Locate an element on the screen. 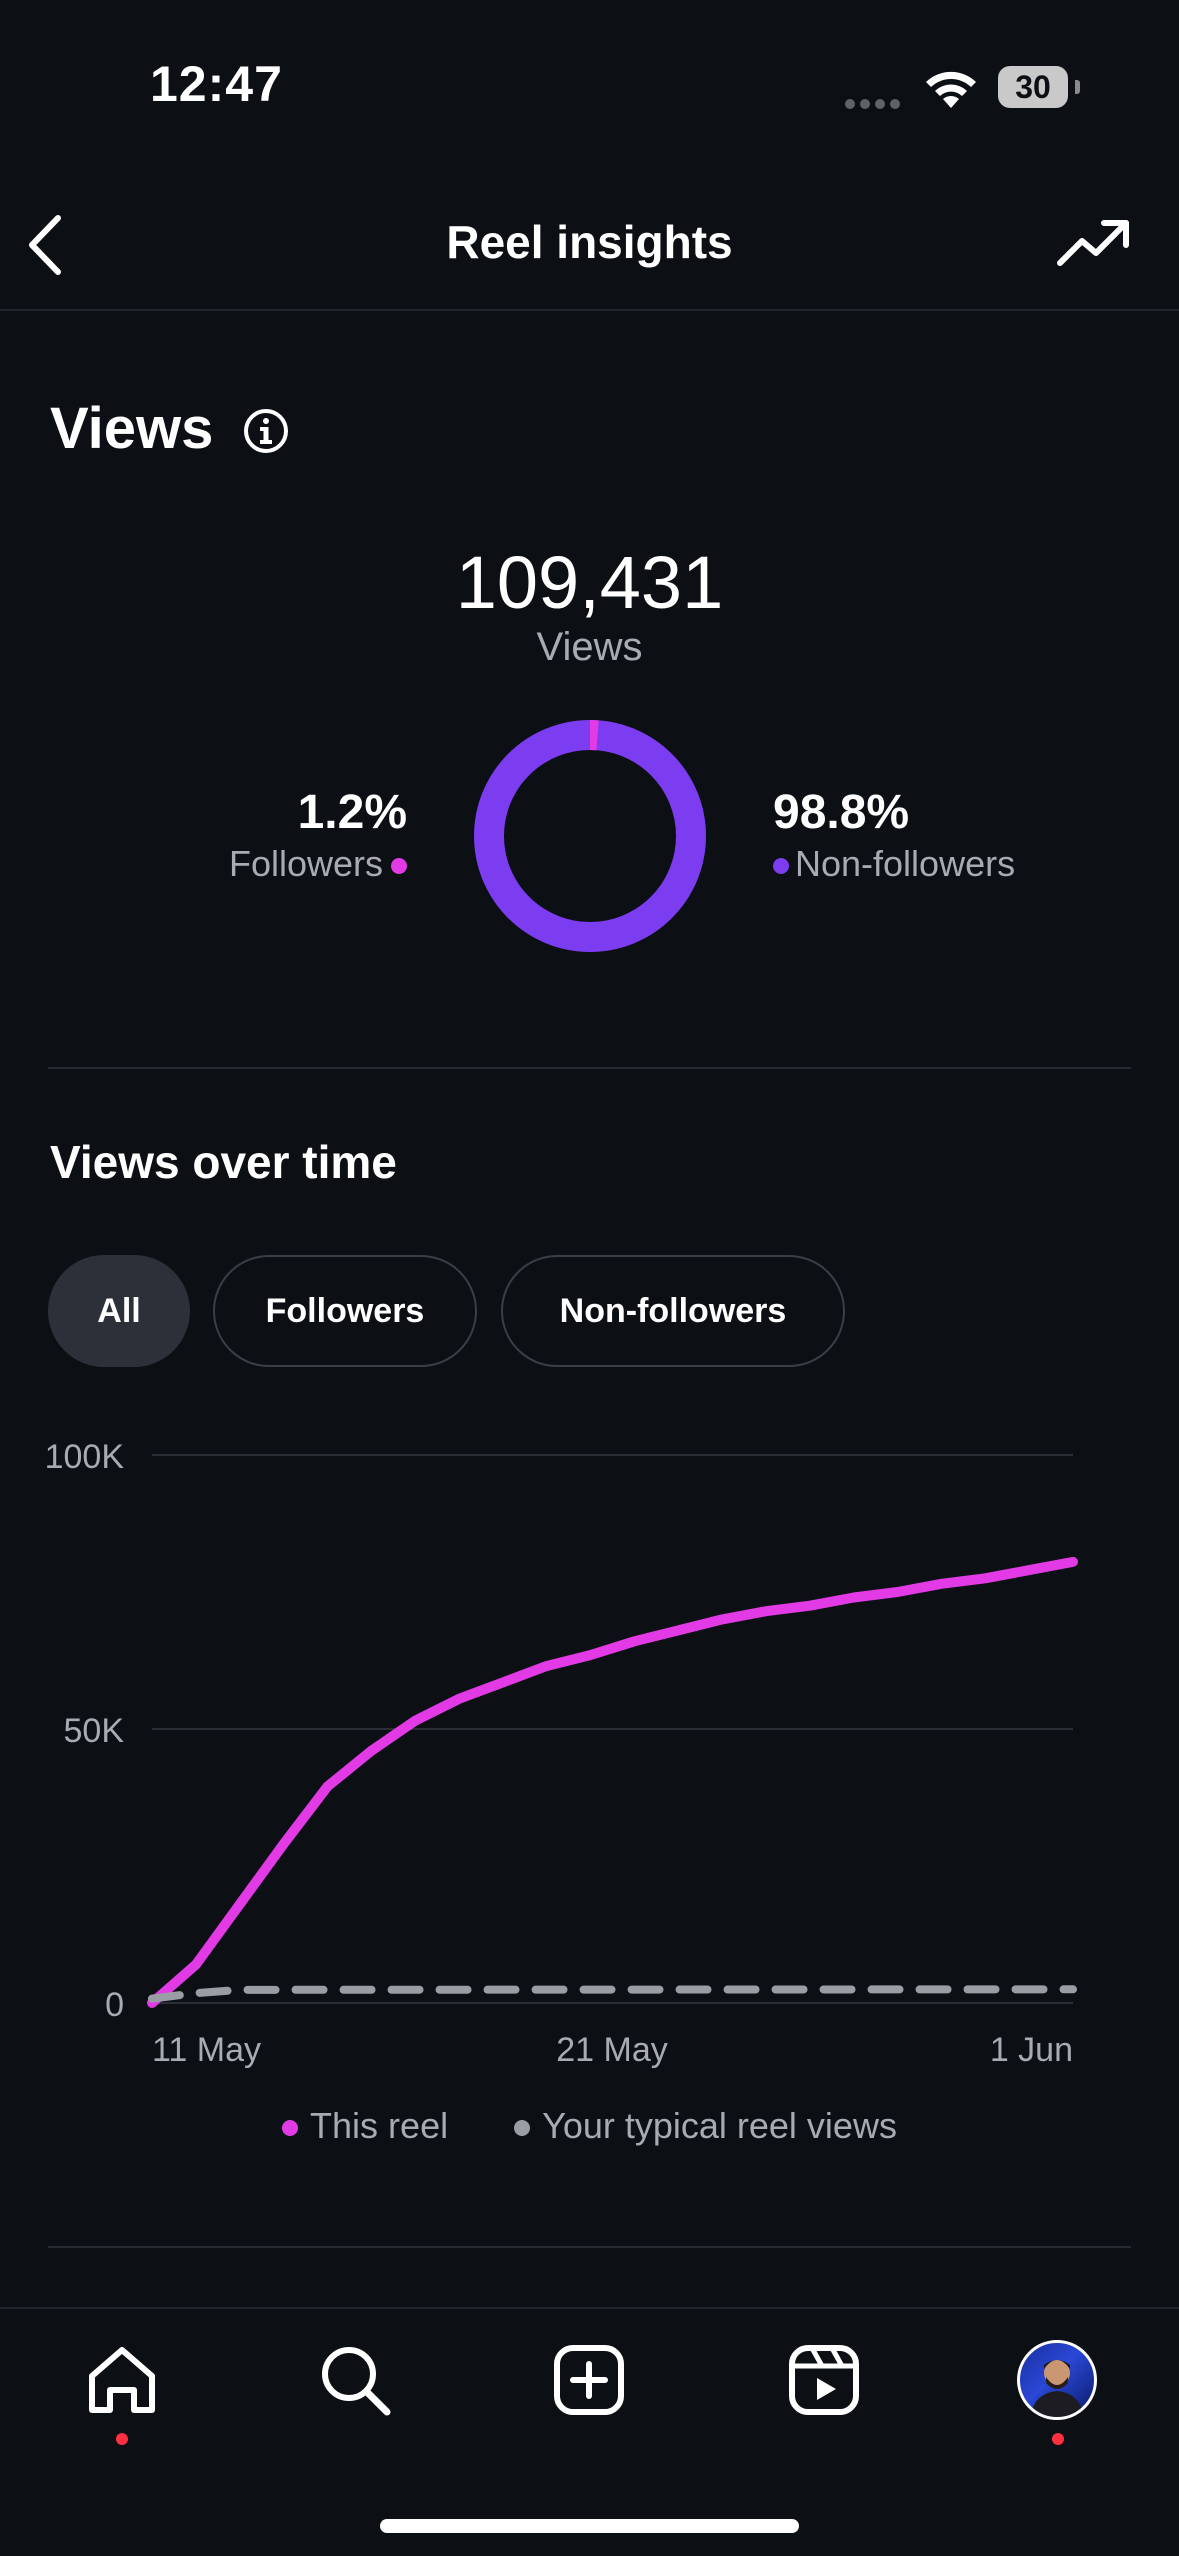 The image size is (1179, 2556). donut-non-followers is located at coordinates (590, 836).